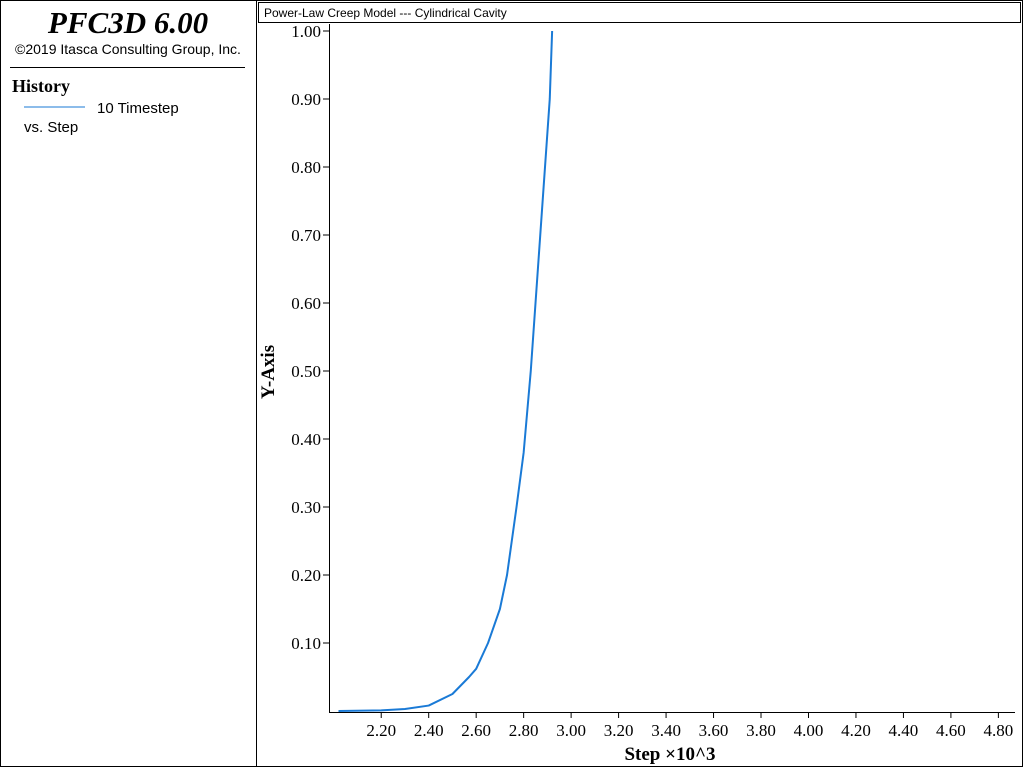 This screenshot has height=768, width=1024. I want to click on y-tick-label: 0.10, so click(306, 643).